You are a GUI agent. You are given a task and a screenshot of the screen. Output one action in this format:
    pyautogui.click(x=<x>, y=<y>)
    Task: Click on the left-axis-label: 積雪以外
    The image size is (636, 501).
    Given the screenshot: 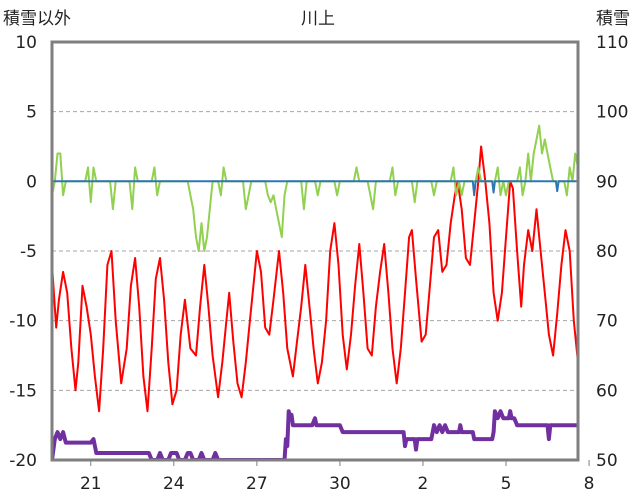 What is the action you would take?
    pyautogui.click(x=37, y=19)
    